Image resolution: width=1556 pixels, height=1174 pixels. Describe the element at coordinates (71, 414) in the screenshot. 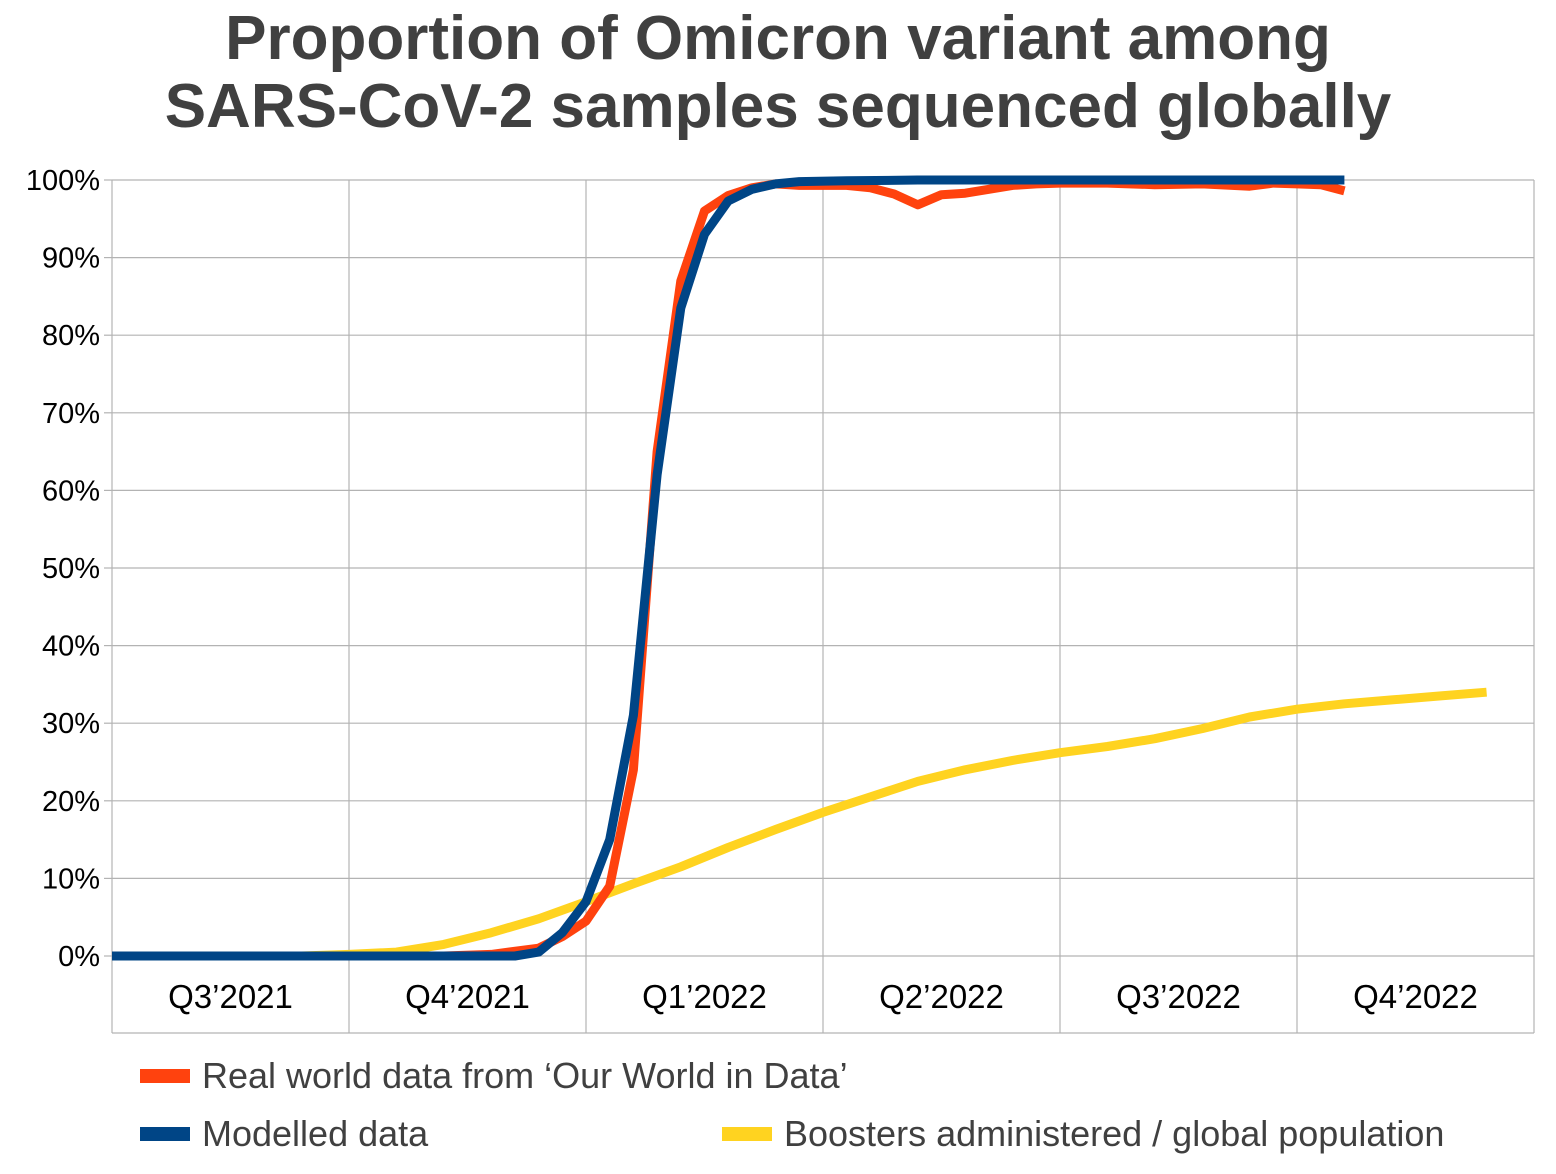

I see `y-tick-label: 70%` at that location.